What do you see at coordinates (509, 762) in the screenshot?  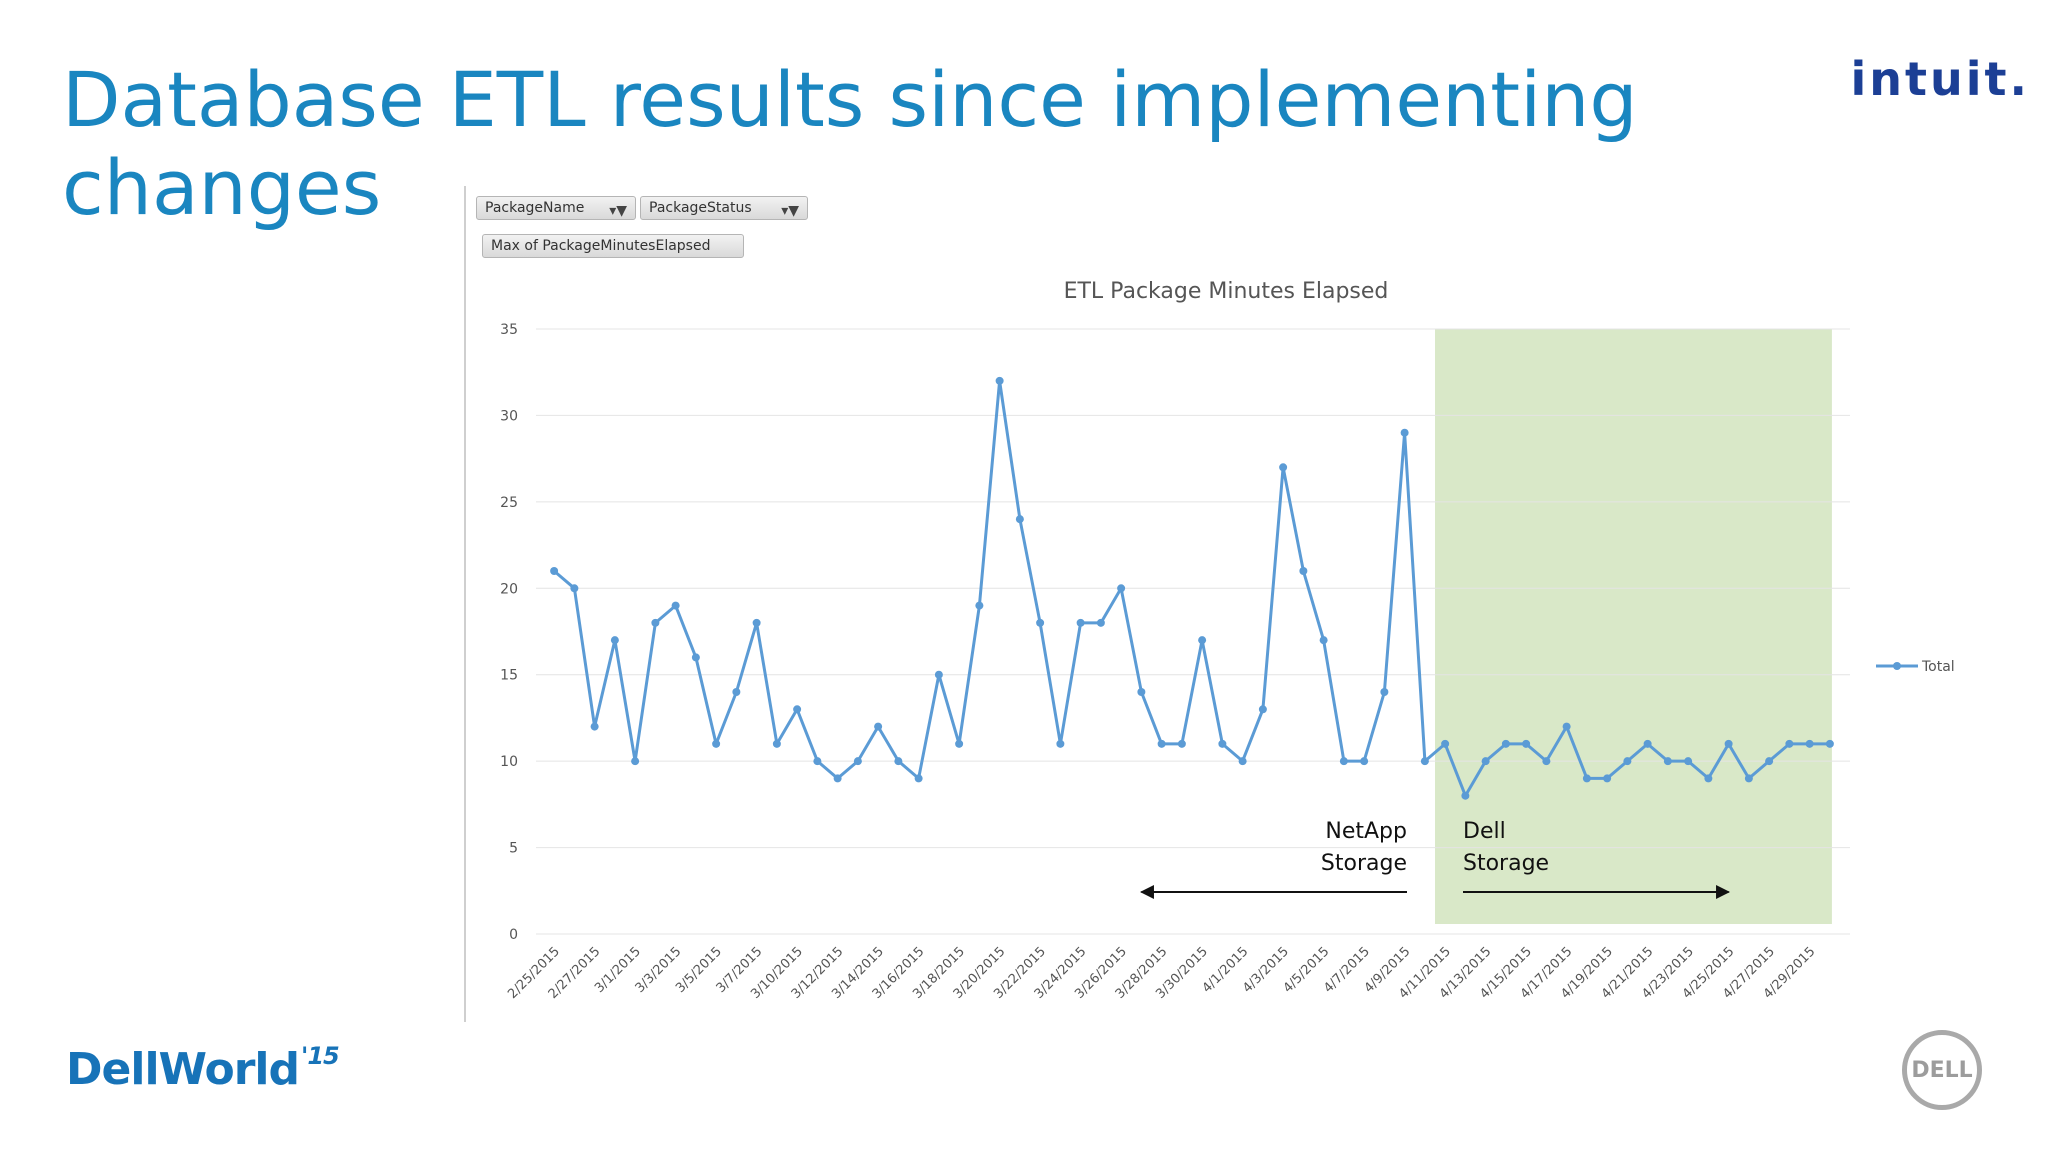 I see `y-tick-label: 10` at bounding box center [509, 762].